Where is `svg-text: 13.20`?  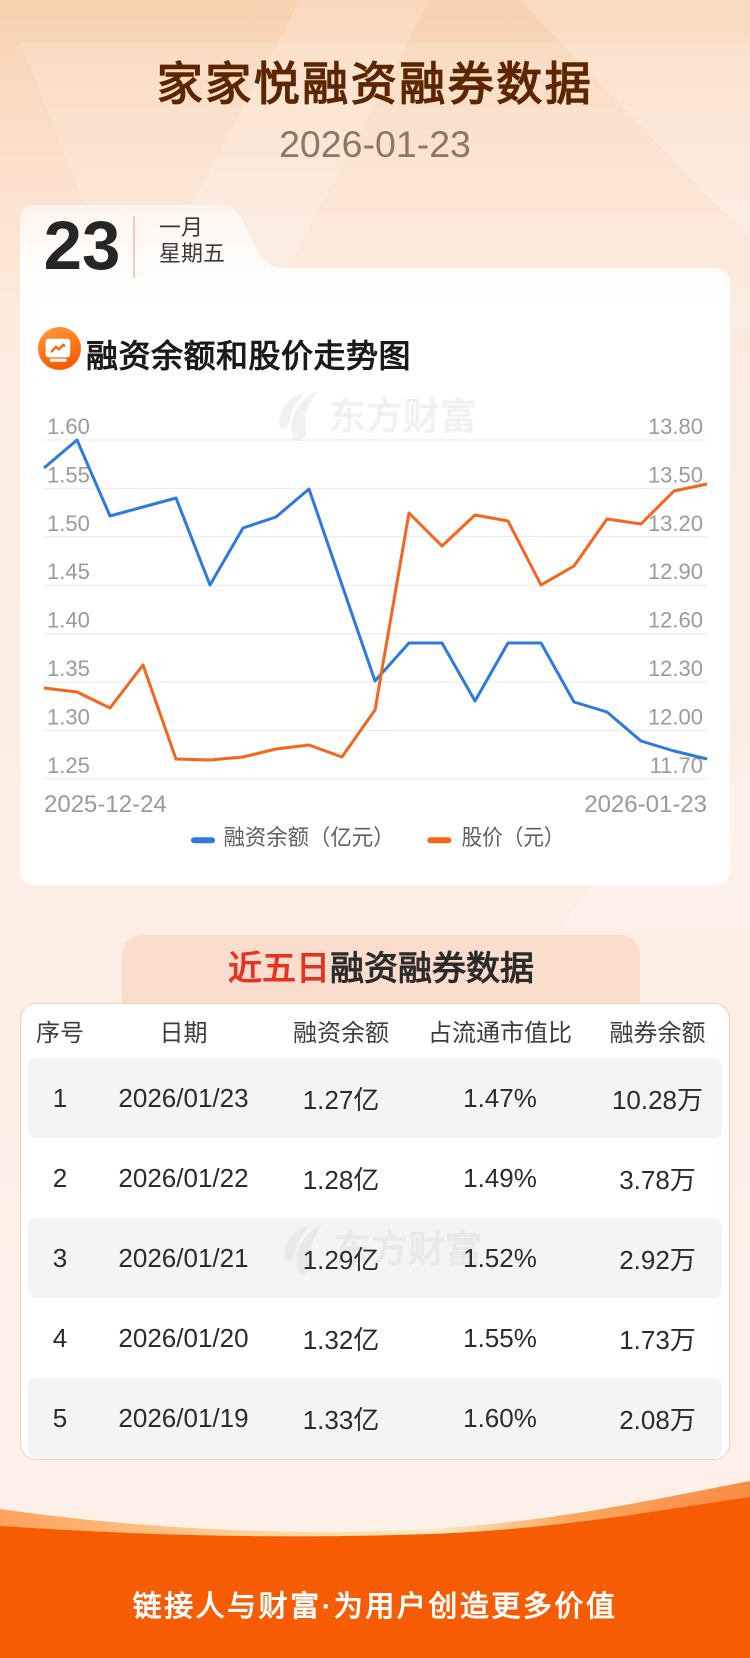 svg-text: 13.20 is located at coordinates (675, 523).